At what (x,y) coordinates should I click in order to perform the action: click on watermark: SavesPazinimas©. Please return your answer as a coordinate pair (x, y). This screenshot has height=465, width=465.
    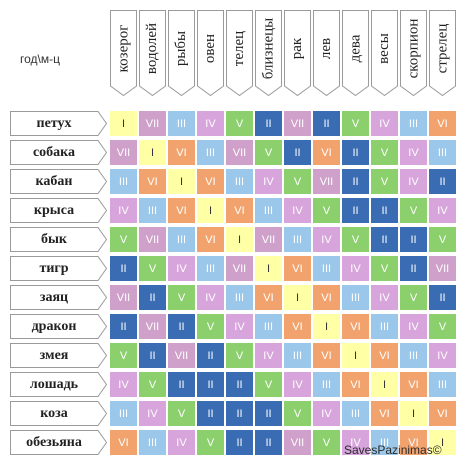
    Looking at the image, I should click on (393, 450).